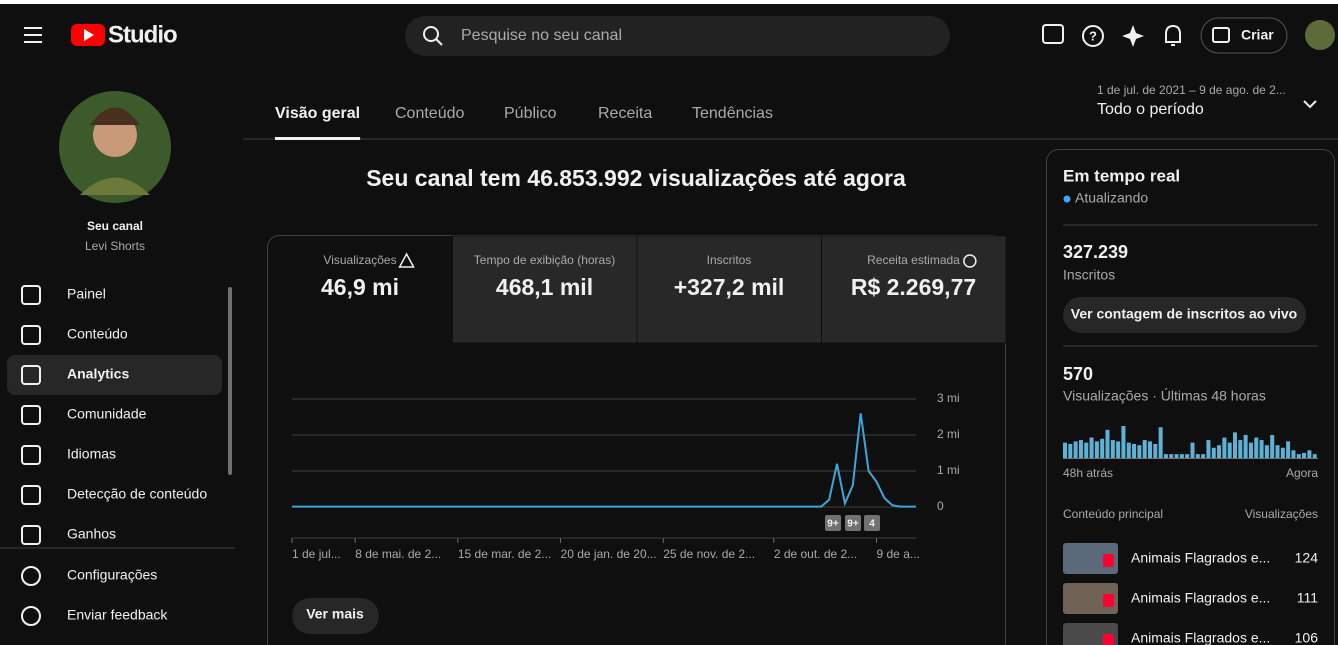 This screenshot has height=645, width=1338. What do you see at coordinates (137, 494) in the screenshot?
I see `nav-item: Detecção de conteúdo` at bounding box center [137, 494].